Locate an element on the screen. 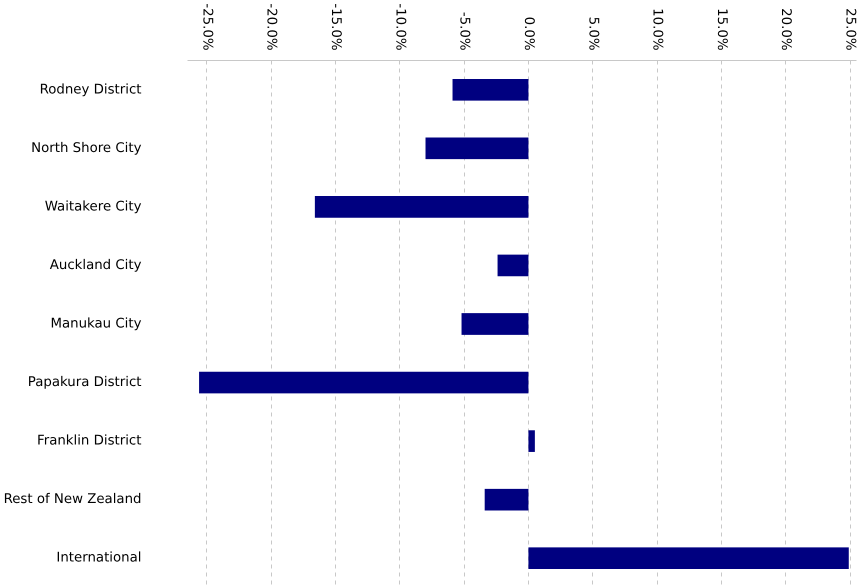  x-tick-label: 10.0% is located at coordinates (657, 29).